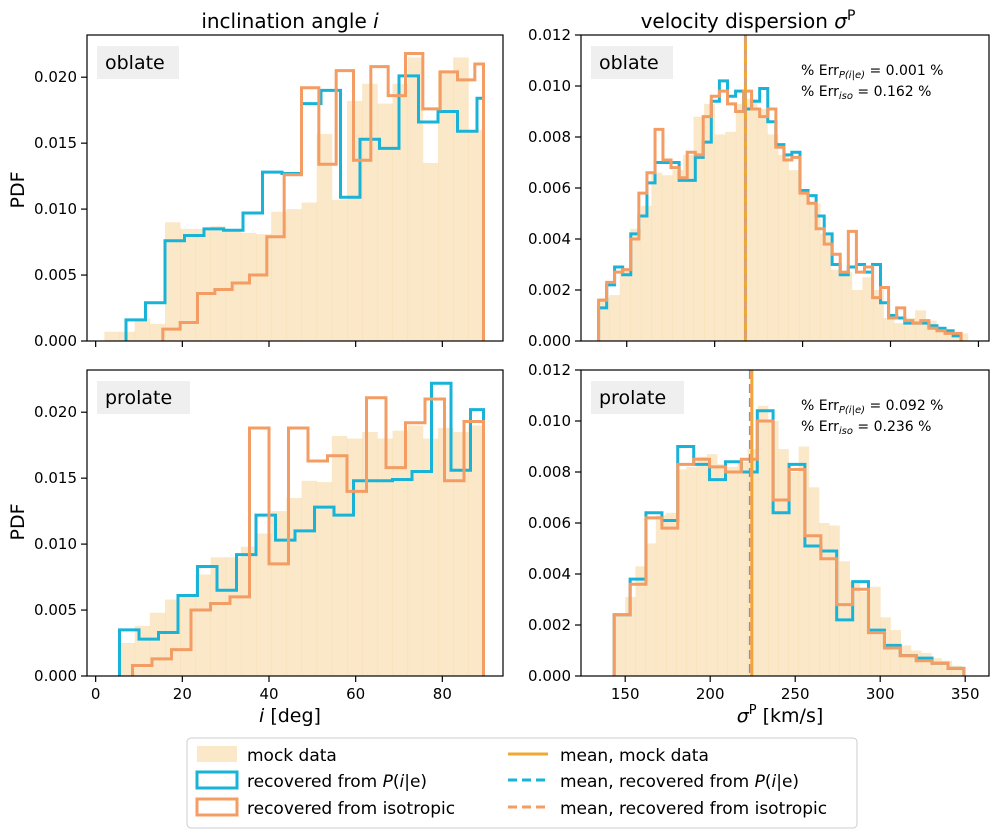 This screenshot has height=836, width=997. What do you see at coordinates (268, 694) in the screenshot?
I see `x-tick-label: 40` at bounding box center [268, 694].